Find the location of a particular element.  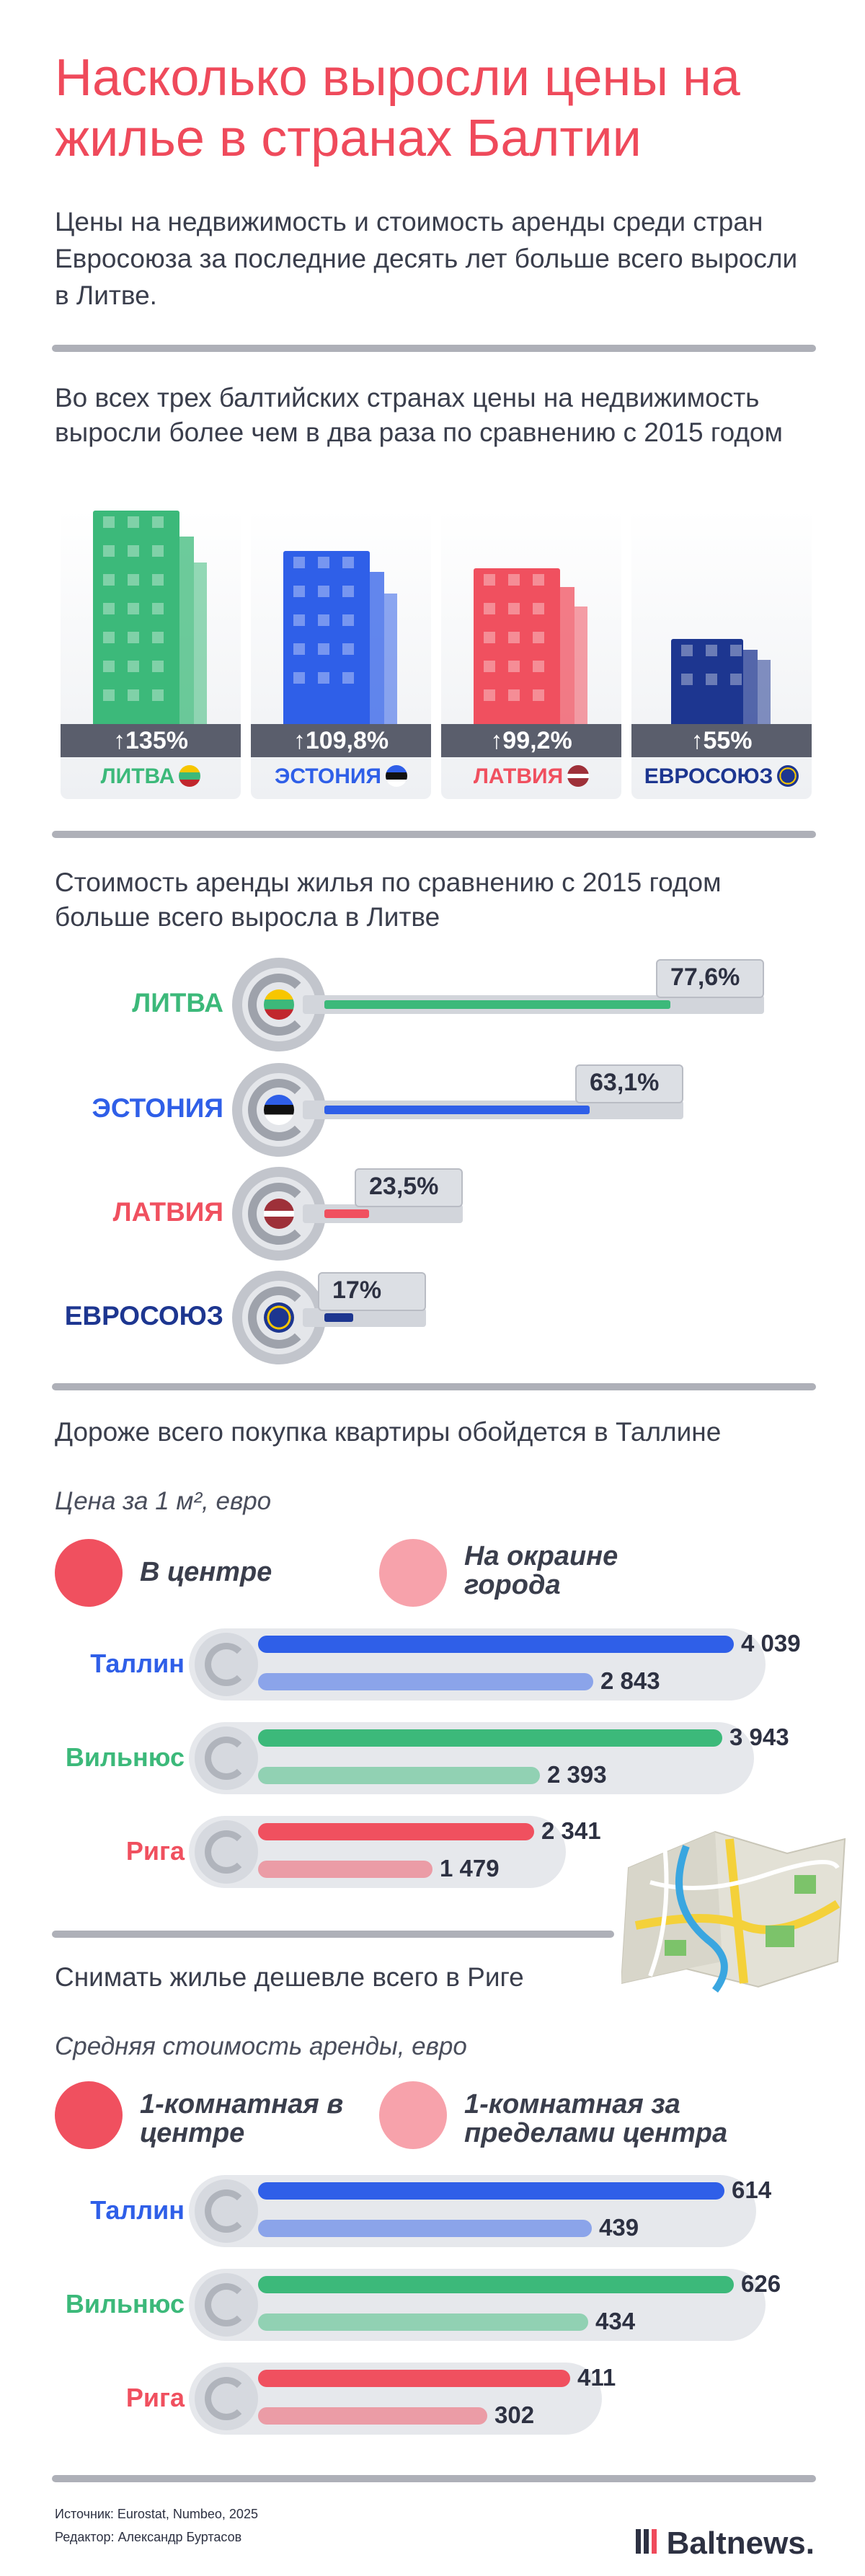

key-country-label: ЛИТВА is located at coordinates (177, 1003).